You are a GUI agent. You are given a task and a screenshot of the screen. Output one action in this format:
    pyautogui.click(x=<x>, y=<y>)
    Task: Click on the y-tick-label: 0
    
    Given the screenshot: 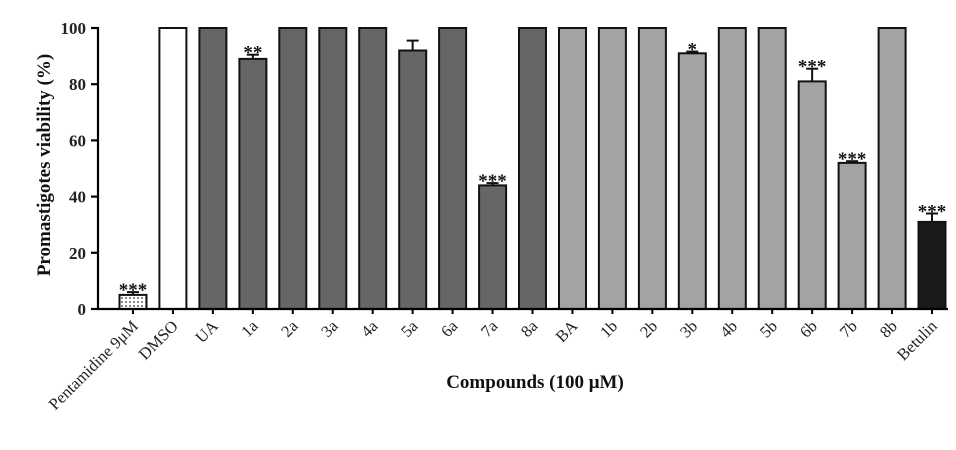 What is the action you would take?
    pyautogui.click(x=82, y=309)
    